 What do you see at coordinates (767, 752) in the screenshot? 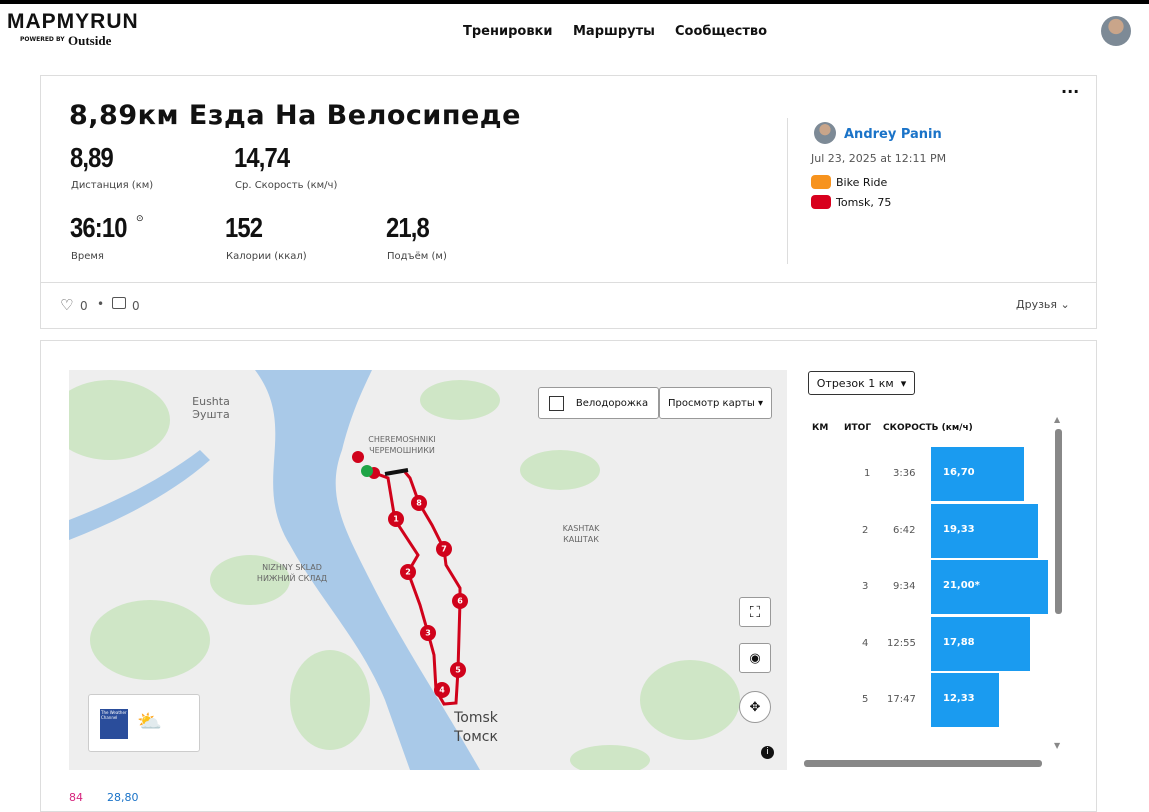
I see `info-button: i` at bounding box center [767, 752].